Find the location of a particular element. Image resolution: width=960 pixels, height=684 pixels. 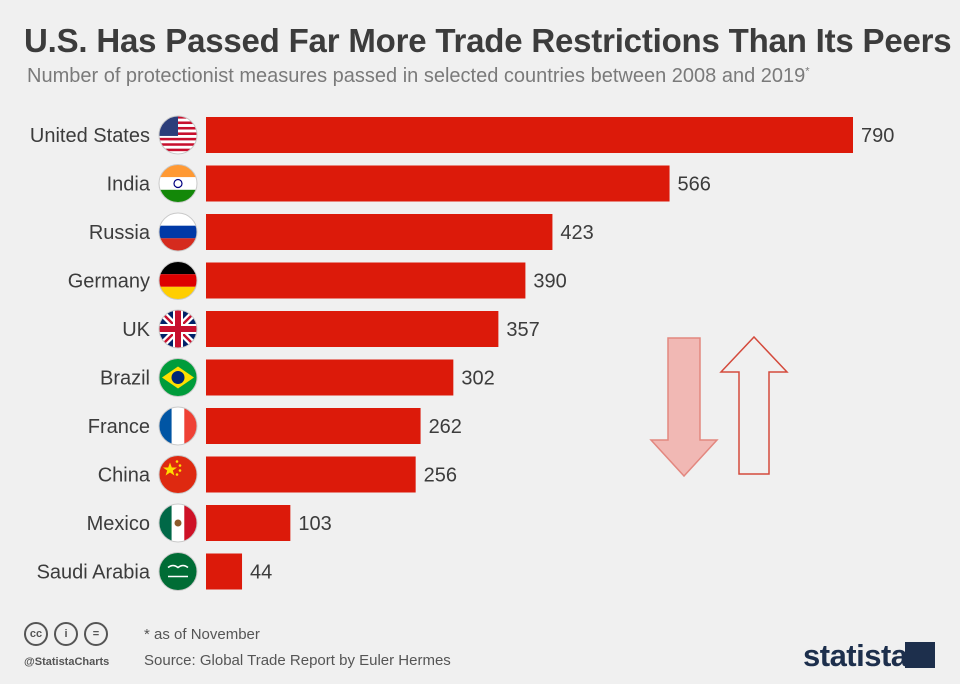

value-label: 566 is located at coordinates (694, 185).